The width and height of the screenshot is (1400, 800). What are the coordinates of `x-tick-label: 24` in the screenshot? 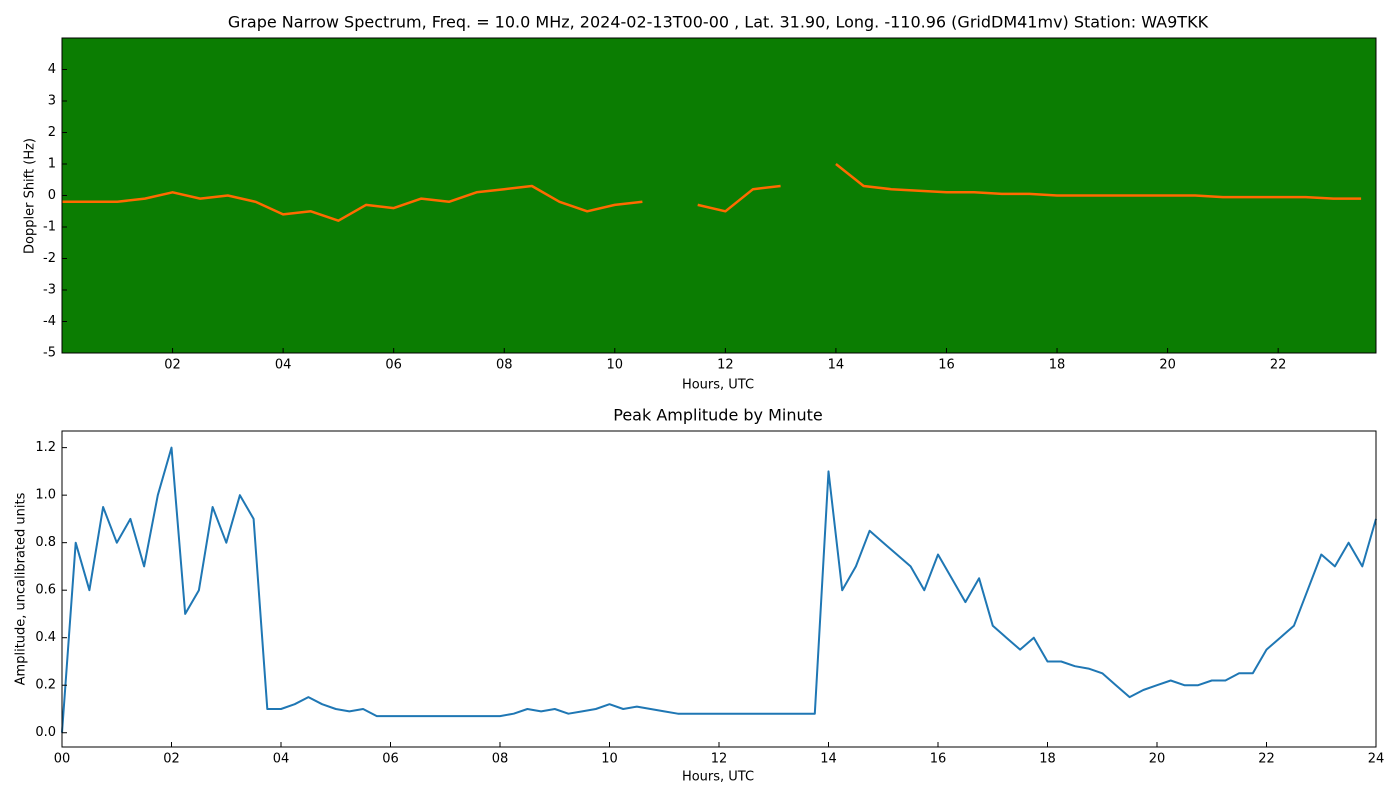 It's located at (1376, 759).